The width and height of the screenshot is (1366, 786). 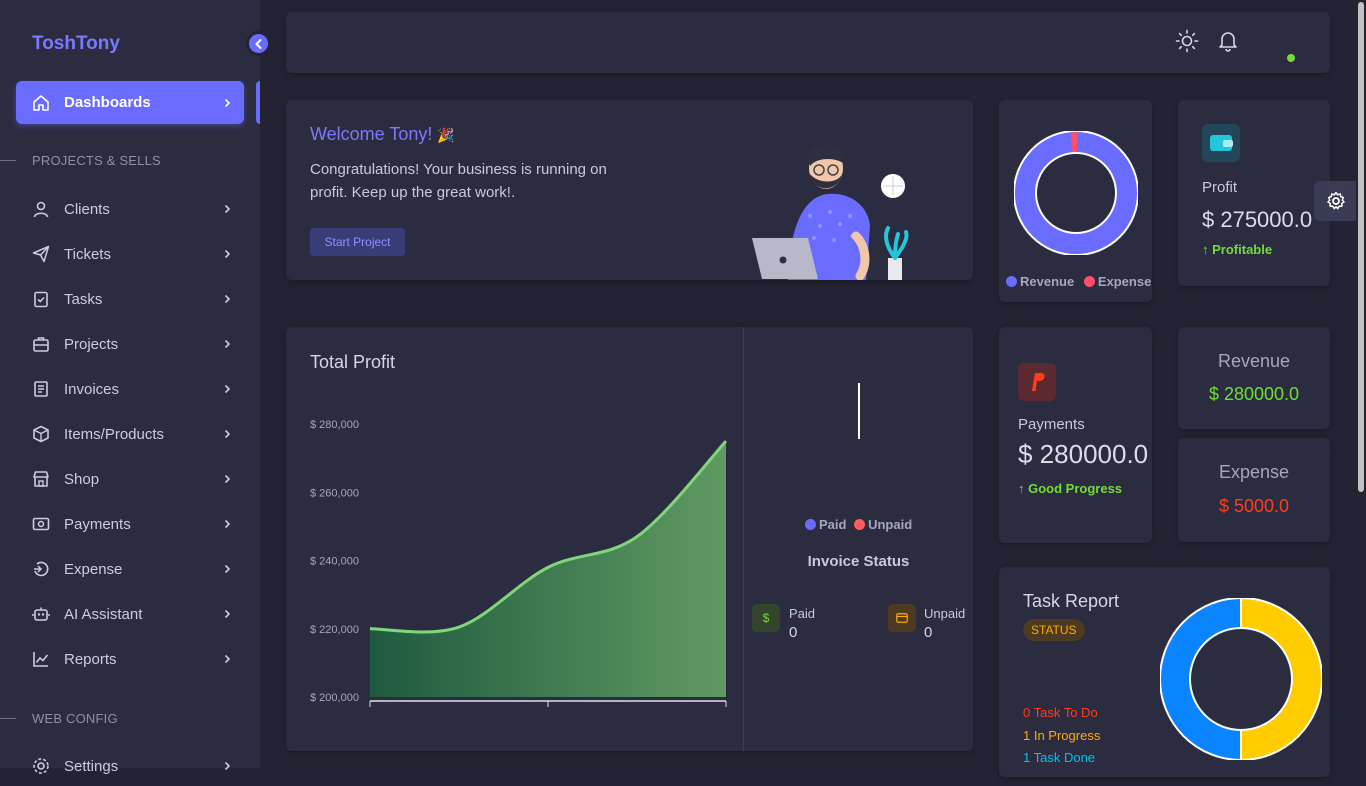 What do you see at coordinates (1071, 601) in the screenshot?
I see `task-report-title: Task Report` at bounding box center [1071, 601].